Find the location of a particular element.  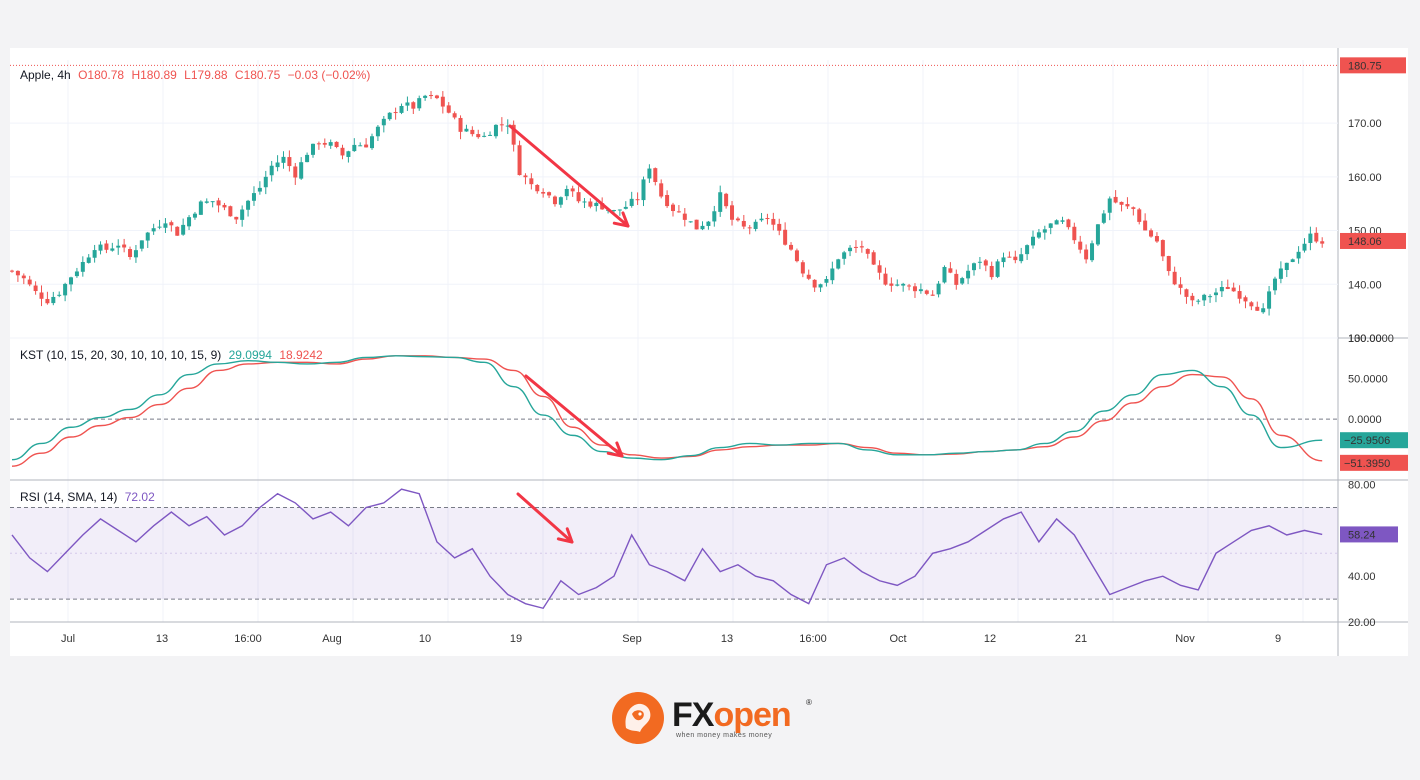

kst-tick-label: 0.0000 is located at coordinates (1365, 420).